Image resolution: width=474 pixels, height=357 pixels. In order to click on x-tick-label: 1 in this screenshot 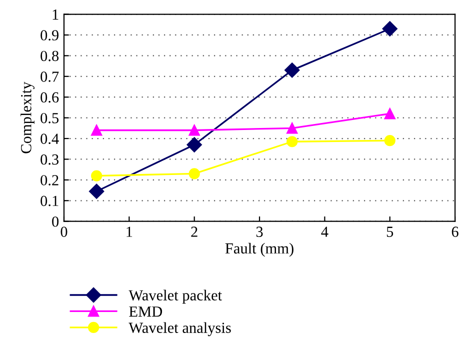, I will do `click(129, 231)`.